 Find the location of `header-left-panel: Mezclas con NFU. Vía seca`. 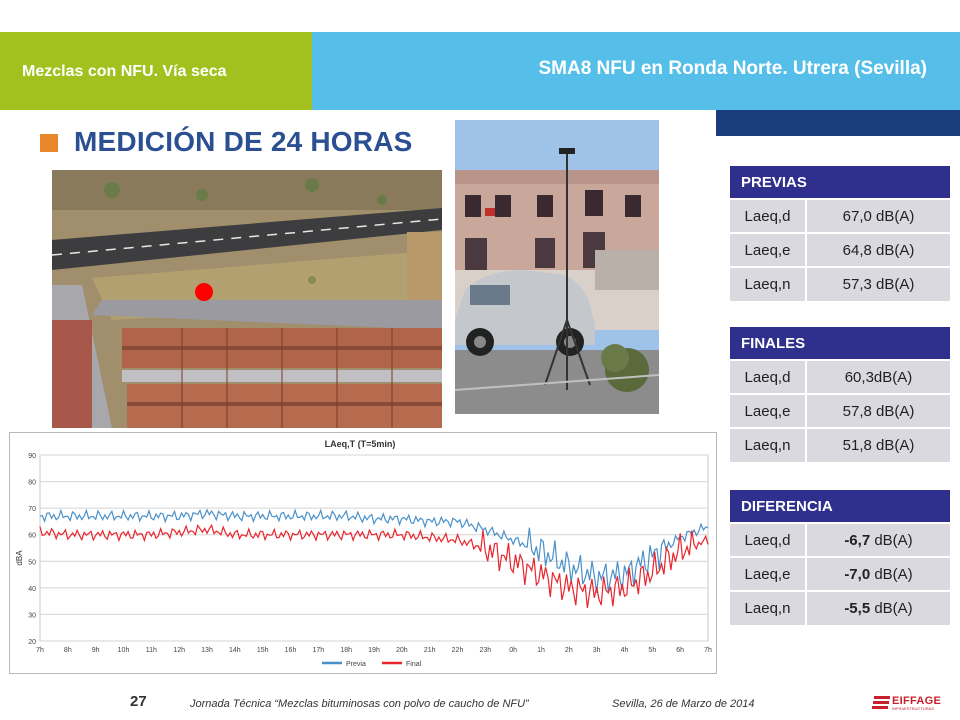

header-left-panel: Mezclas con NFU. Vía seca is located at coordinates (156, 71).